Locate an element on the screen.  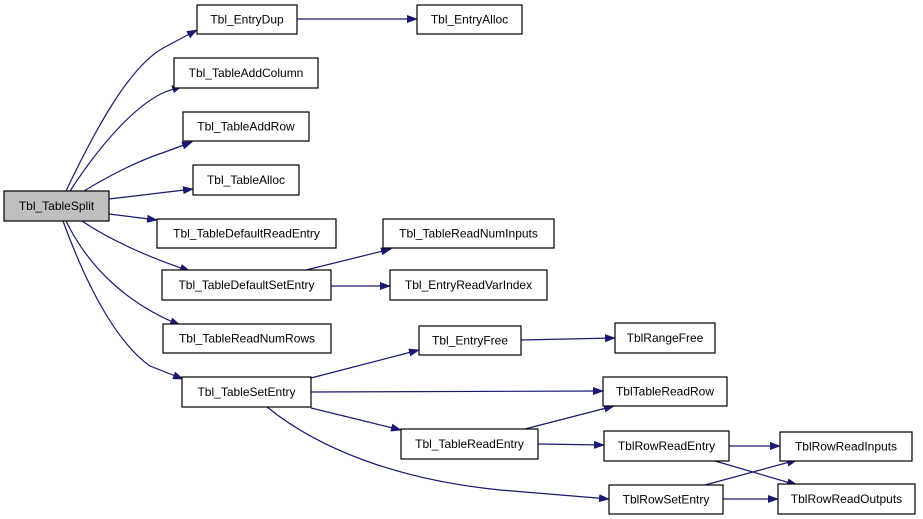
node-tbl-entry-alloc: Tbl_EntryAlloc is located at coordinates (469, 19).